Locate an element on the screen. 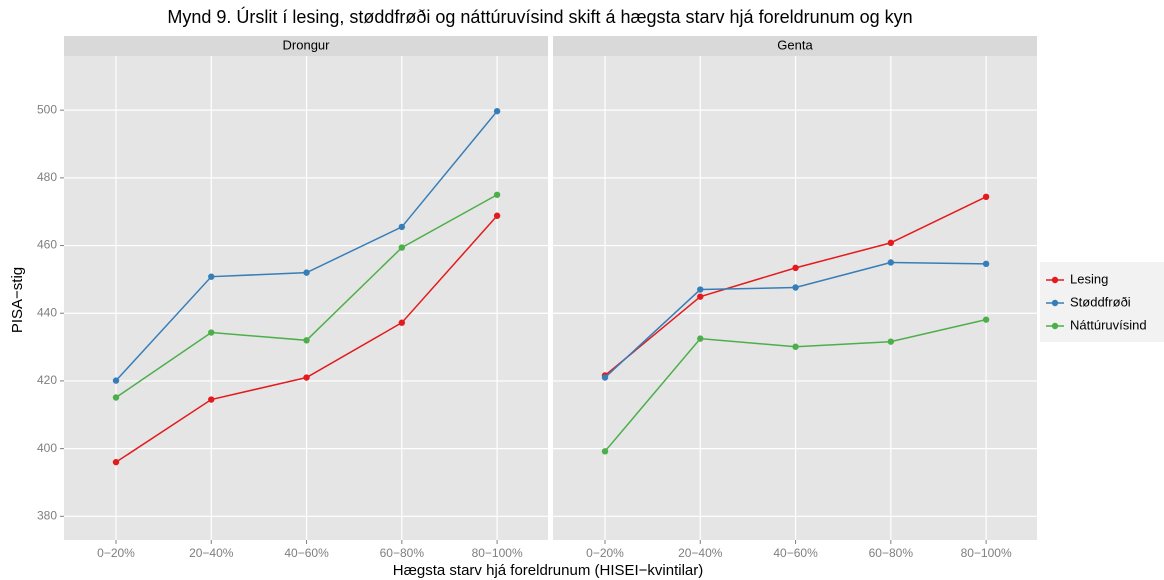 Image resolution: width=1164 pixels, height=580 pixels. y-tick-label: 400 is located at coordinates (47, 448).